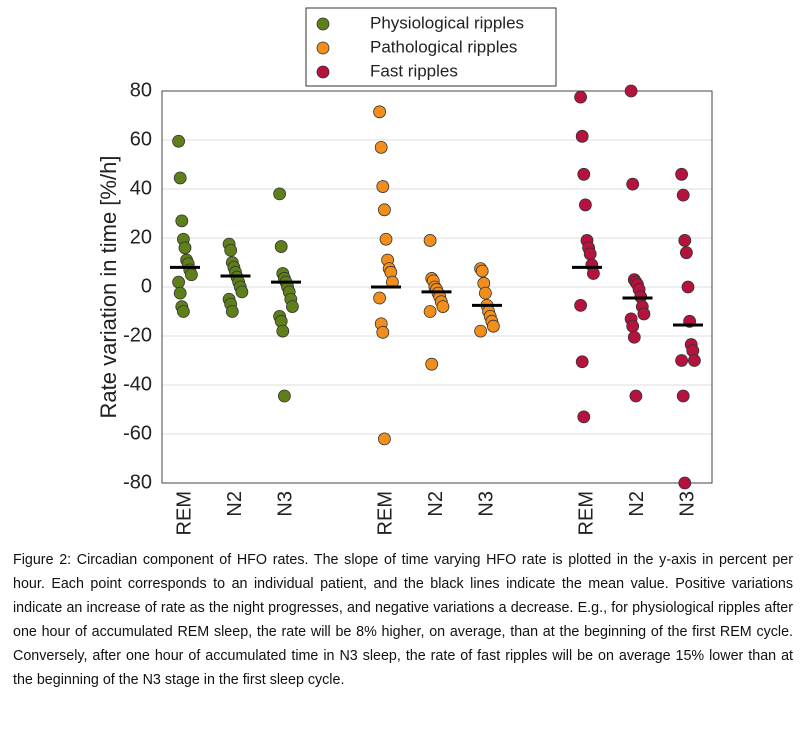  What do you see at coordinates (443, 46) in the screenshot?
I see `legend-label: Pathological ripples` at bounding box center [443, 46].